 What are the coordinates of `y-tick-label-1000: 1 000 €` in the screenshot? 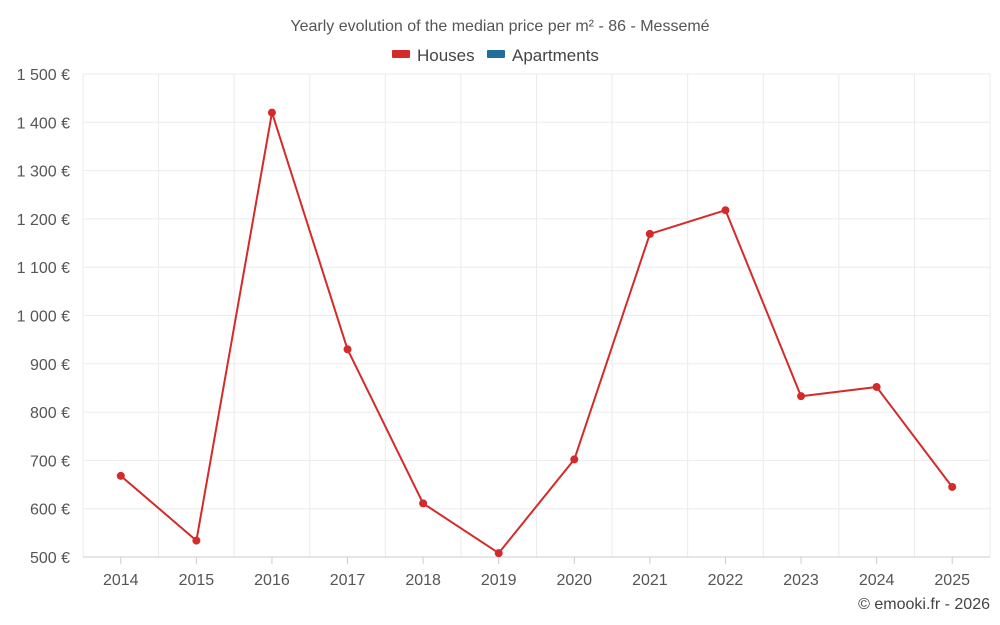 It's located at (43, 317).